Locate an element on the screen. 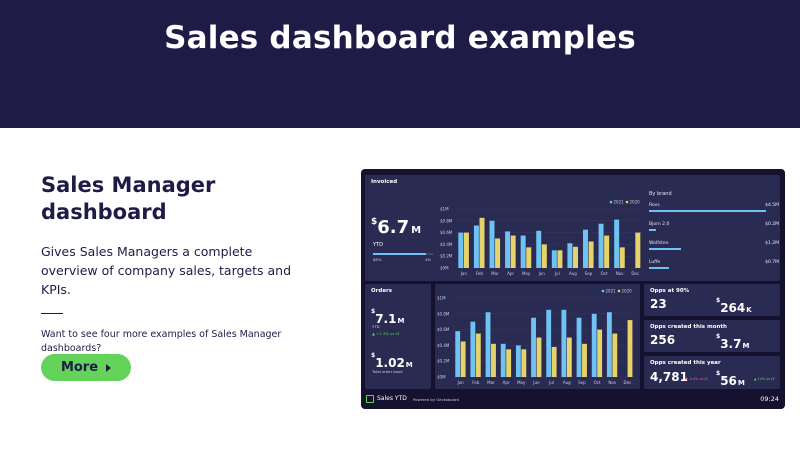  brand-name: Luffe is located at coordinates (655, 262).